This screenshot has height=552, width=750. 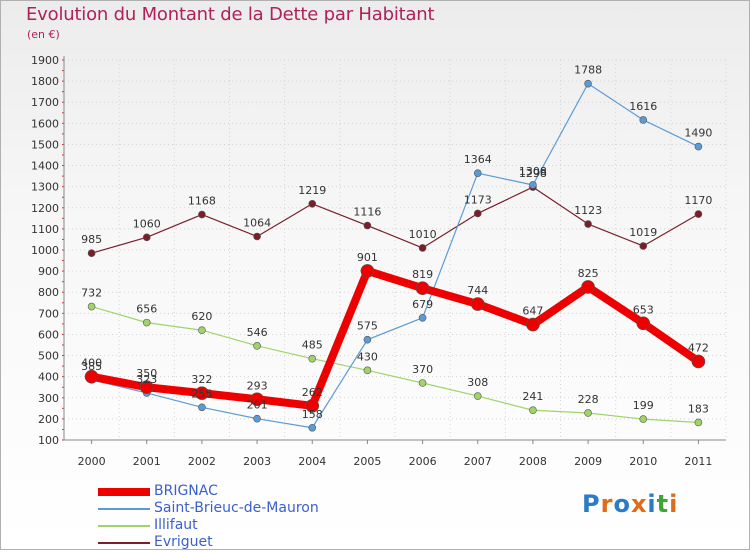 I want to click on data-label: 1060, so click(x=147, y=223).